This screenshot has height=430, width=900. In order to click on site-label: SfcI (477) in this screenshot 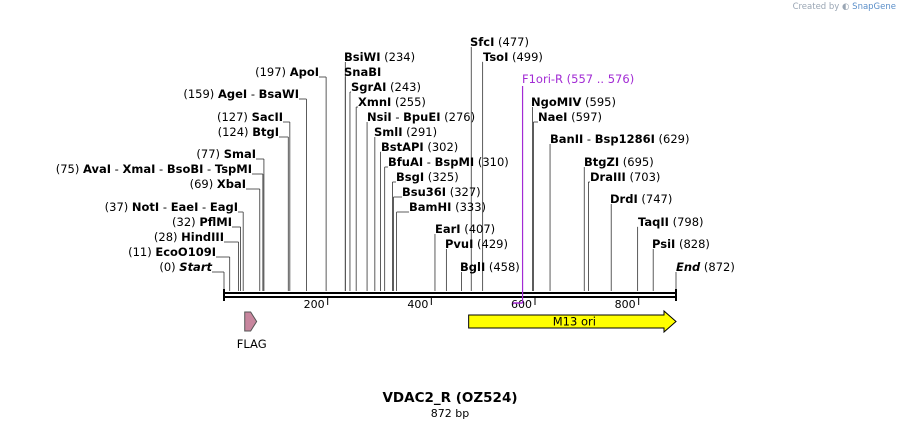, I will do `click(499, 42)`.